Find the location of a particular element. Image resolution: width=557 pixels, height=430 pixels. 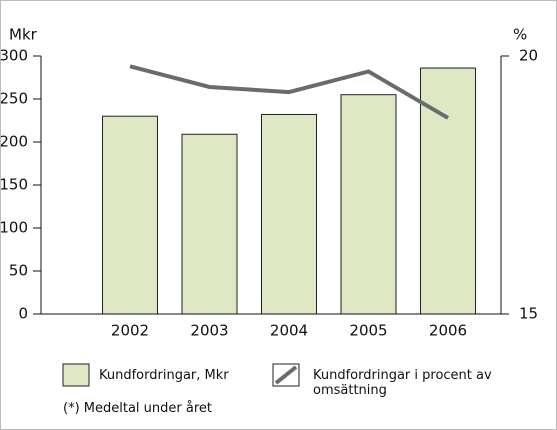

y2-tick-label: 15 is located at coordinates (528, 314).